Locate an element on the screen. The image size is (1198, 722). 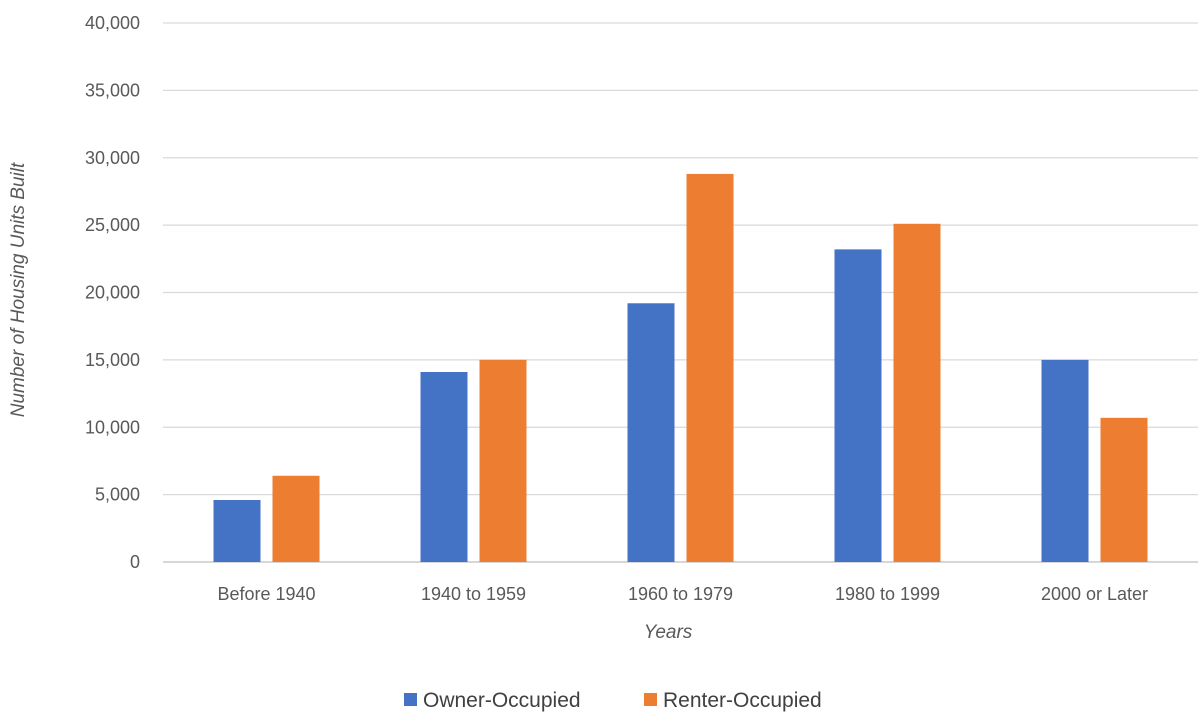
y-tick-label: 25,000 is located at coordinates (112, 225).